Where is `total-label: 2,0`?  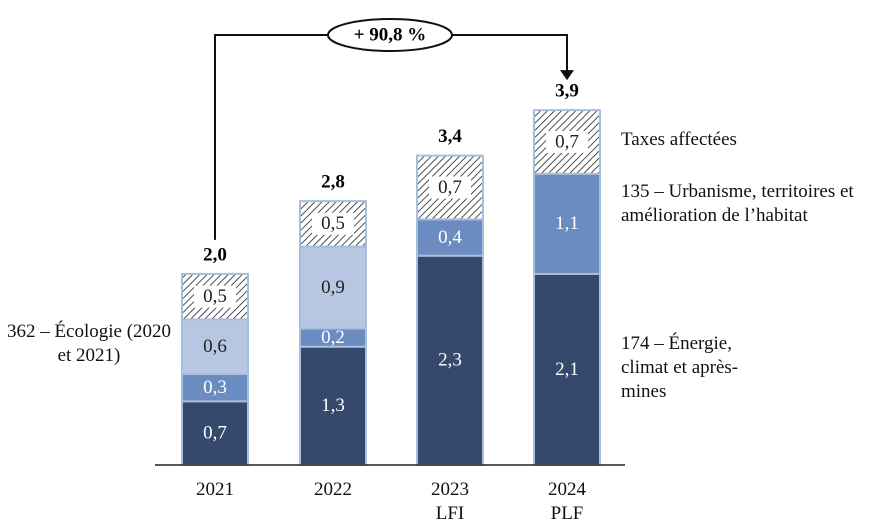
total-label: 2,0 is located at coordinates (215, 254).